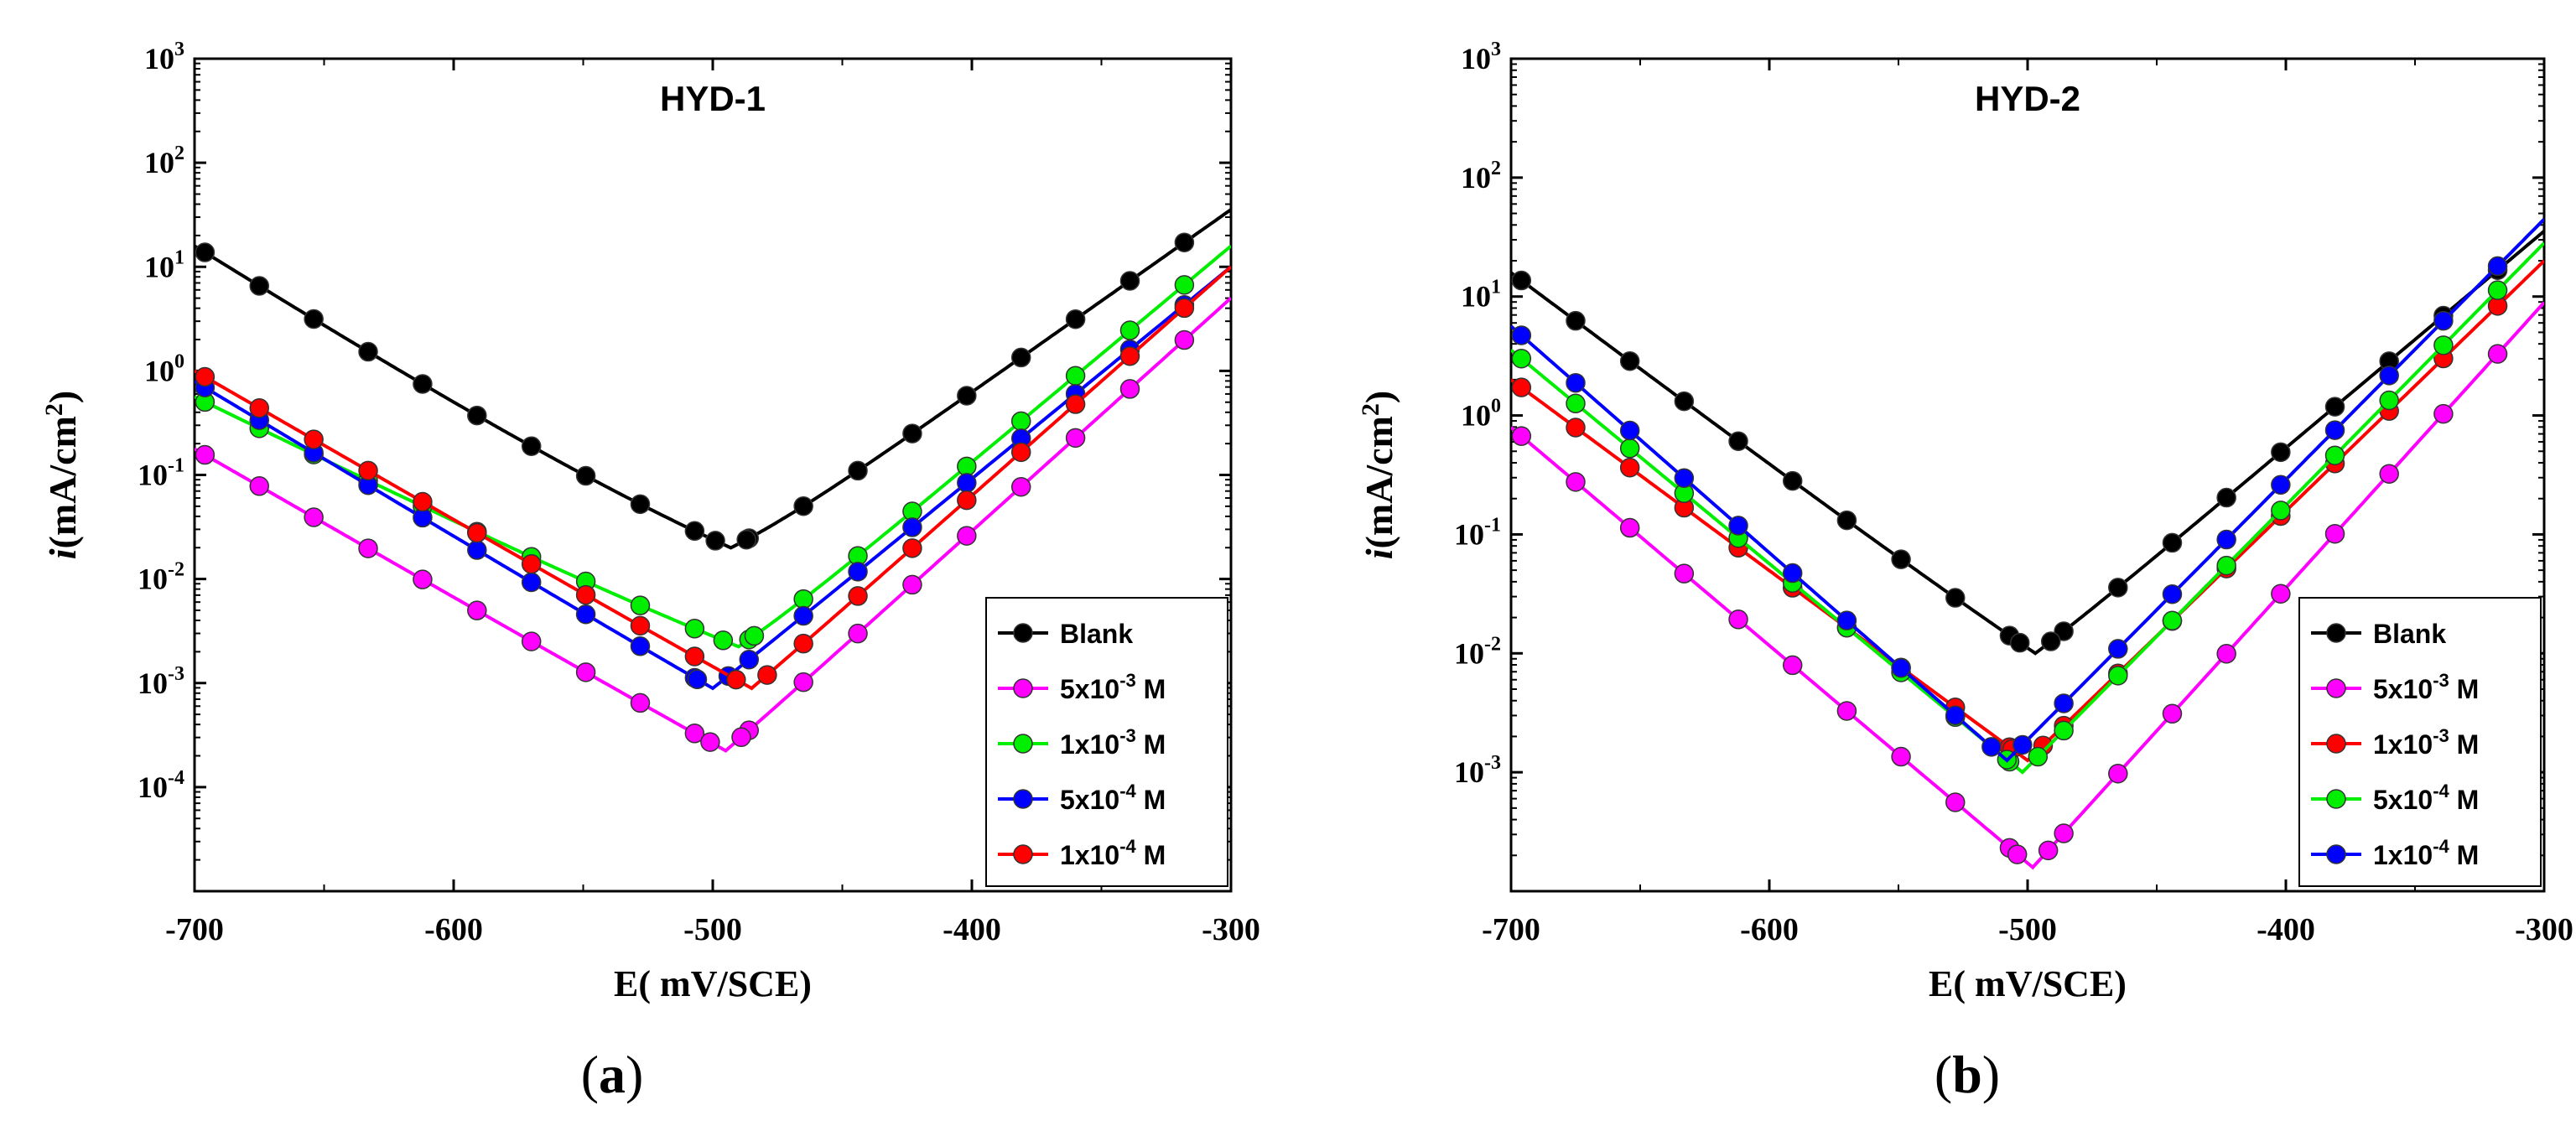  Describe the element at coordinates (2028, 983) in the screenshot. I see `x-axis-title: E( mV/SCE)` at that location.